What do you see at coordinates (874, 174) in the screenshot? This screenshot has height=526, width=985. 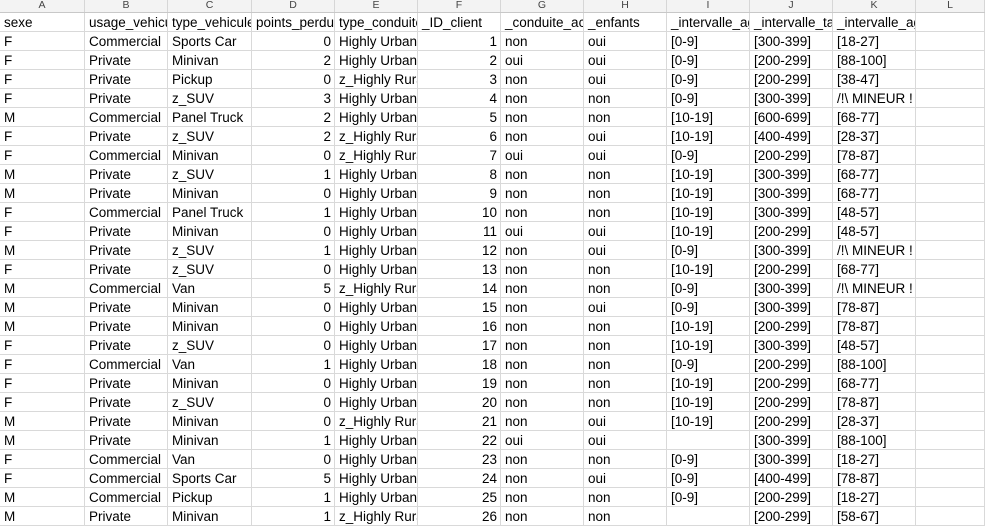 I see `table-cell: [68-77]` at bounding box center [874, 174].